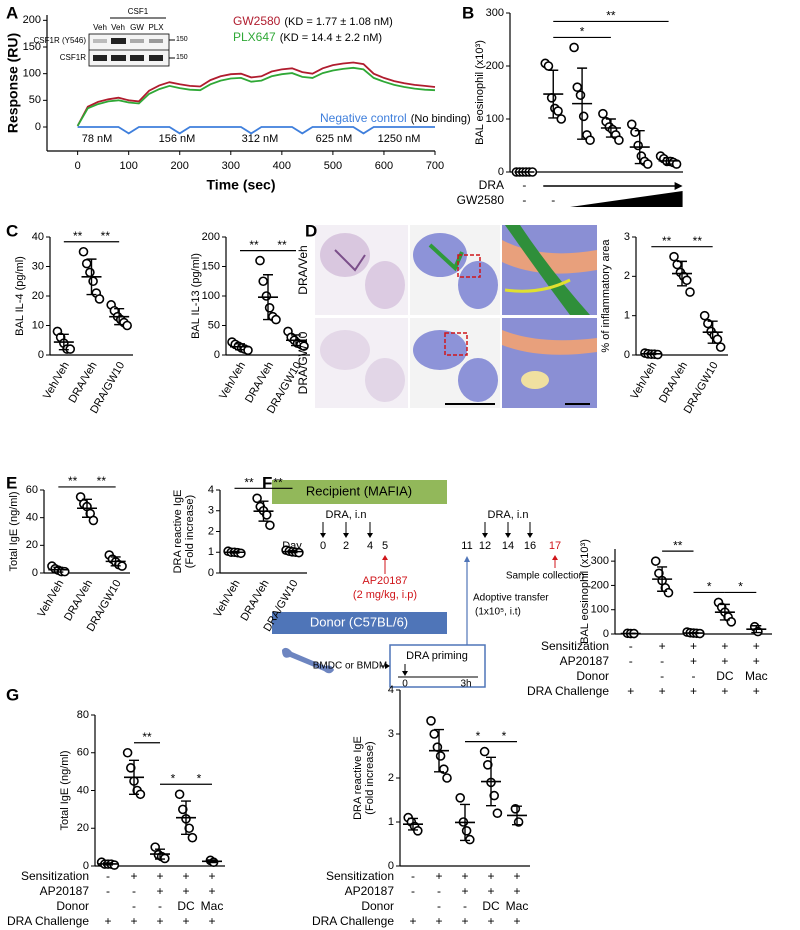 The image size is (800, 930). Describe the element at coordinates (311, 230) in the screenshot. I see `panel-label: D` at that location.